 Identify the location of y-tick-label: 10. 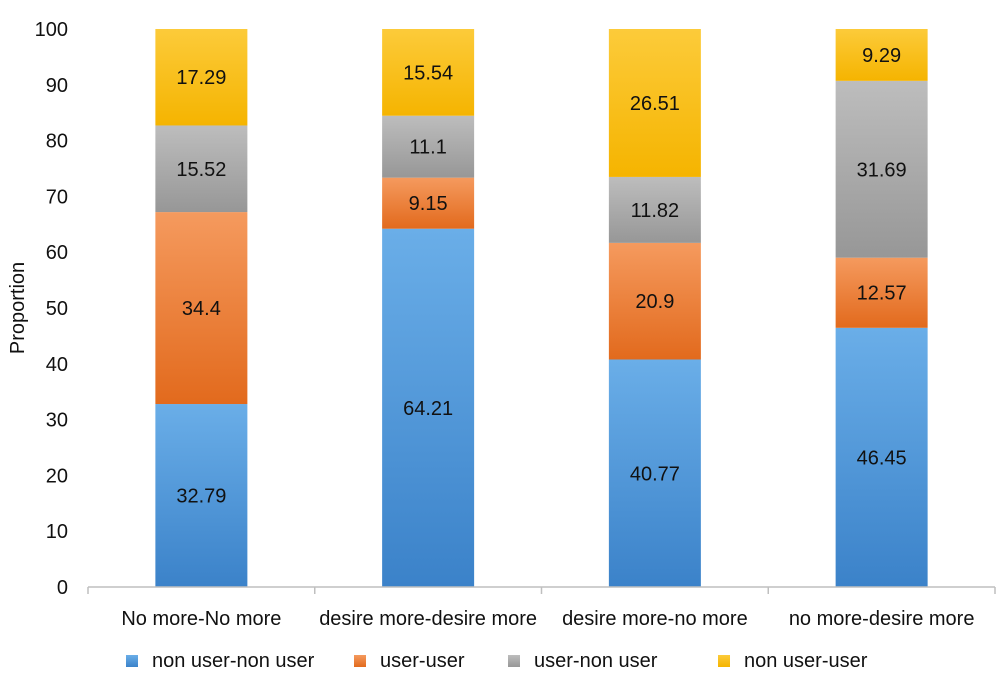
(57, 532).